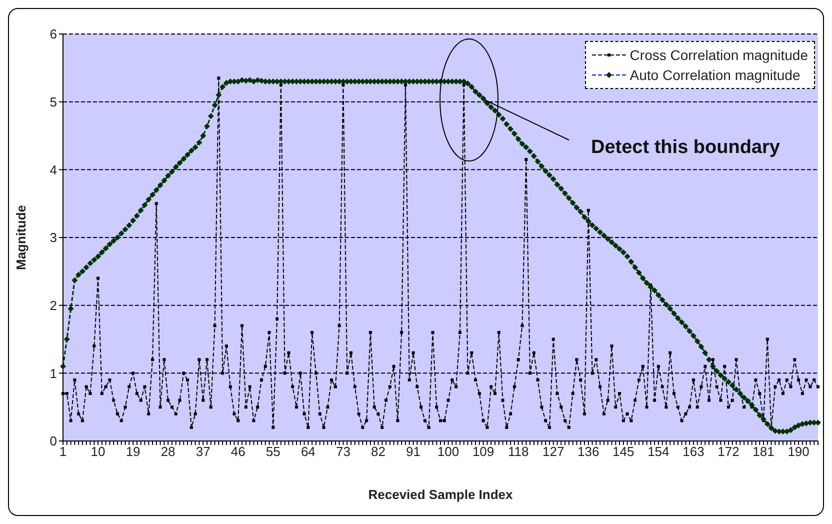 The image size is (832, 524). What do you see at coordinates (659, 452) in the screenshot?
I see `x-tick-label: 154` at bounding box center [659, 452].